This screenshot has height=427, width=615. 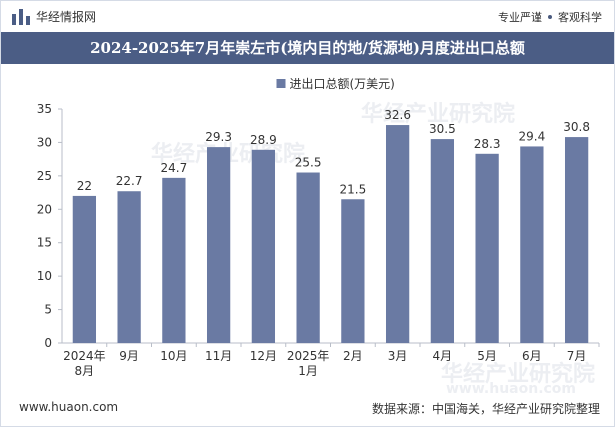 What do you see at coordinates (44, 209) in the screenshot?
I see `y-tick-label: 20` at bounding box center [44, 209].